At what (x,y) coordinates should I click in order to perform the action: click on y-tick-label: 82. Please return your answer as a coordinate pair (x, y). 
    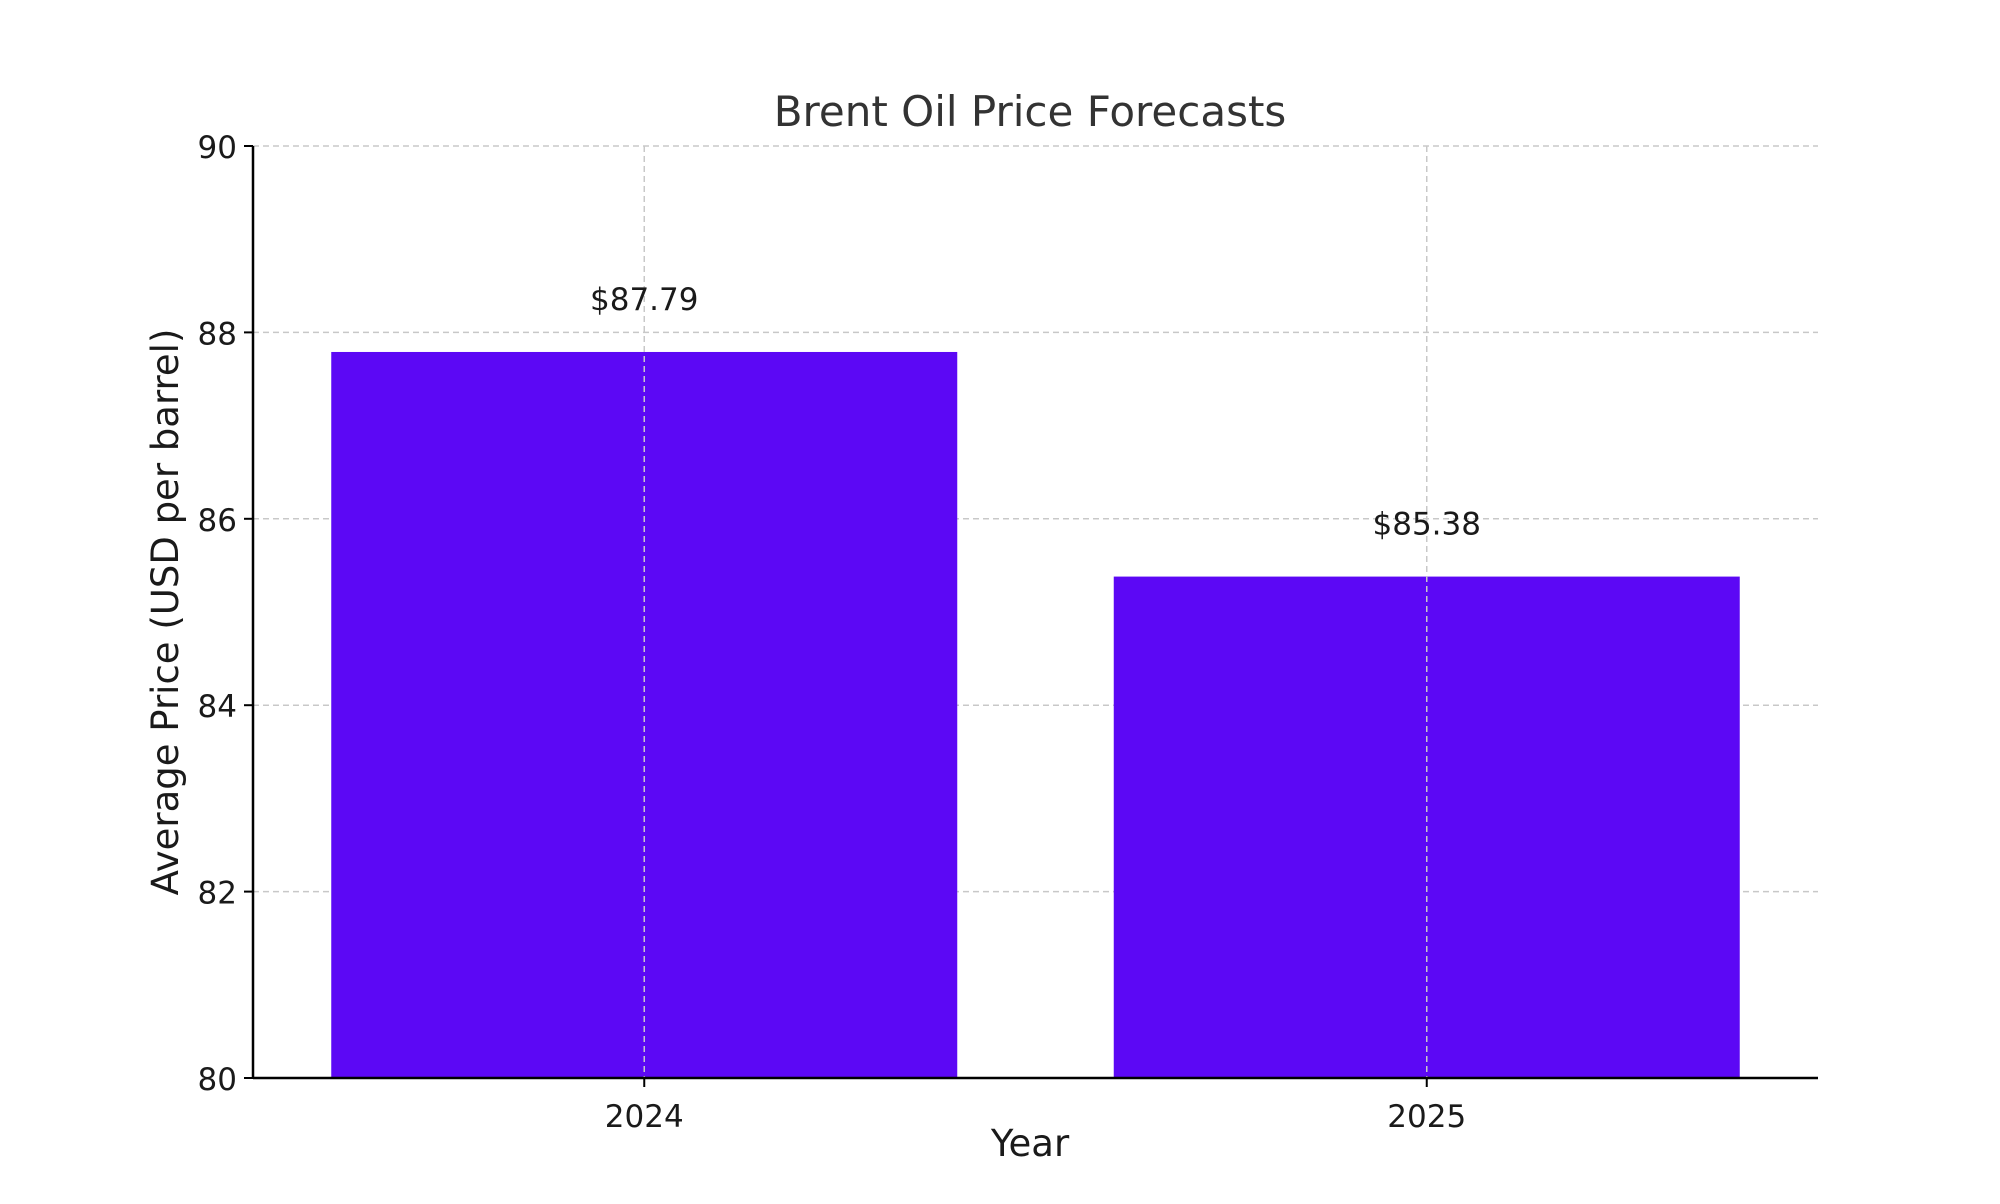
    Looking at the image, I should click on (217, 894).